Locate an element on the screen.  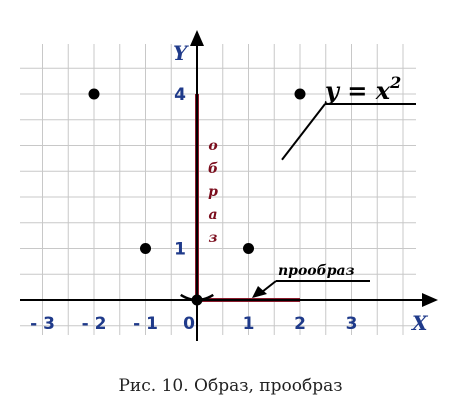
x-tick-label: 2 is located at coordinates (300, 324).